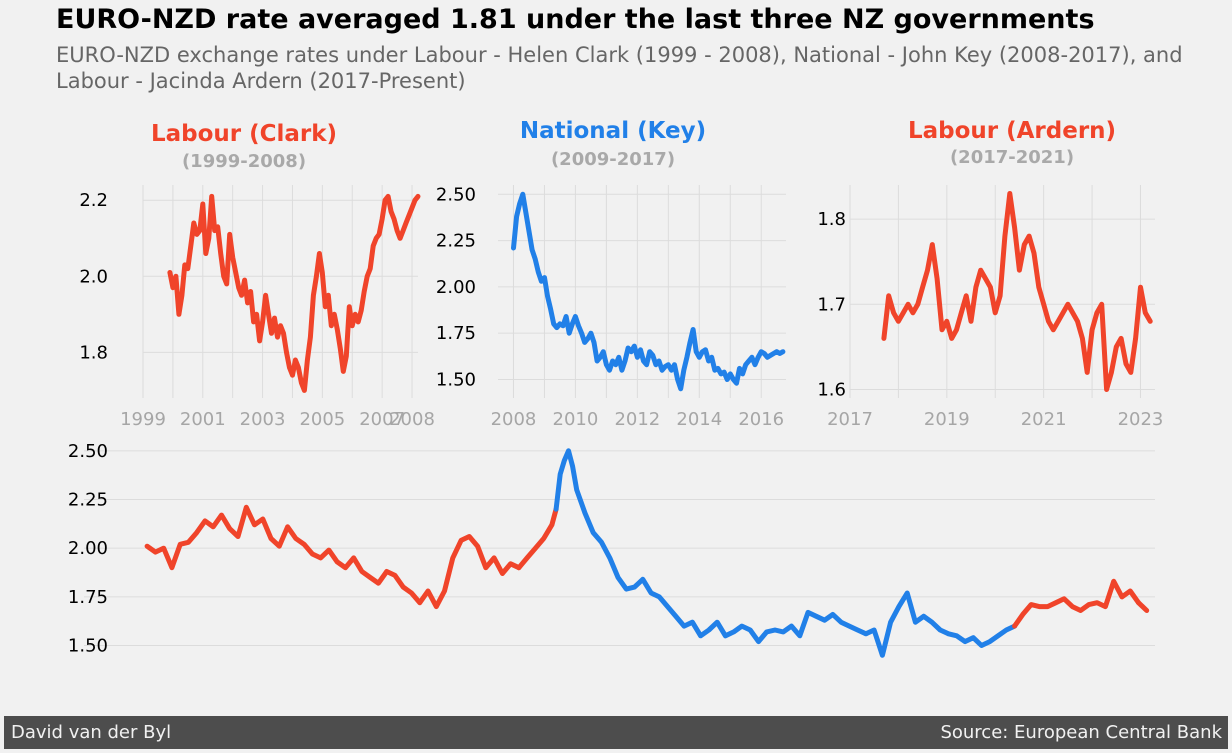  I want to click on x-tick-label: 2023, so click(1141, 419).